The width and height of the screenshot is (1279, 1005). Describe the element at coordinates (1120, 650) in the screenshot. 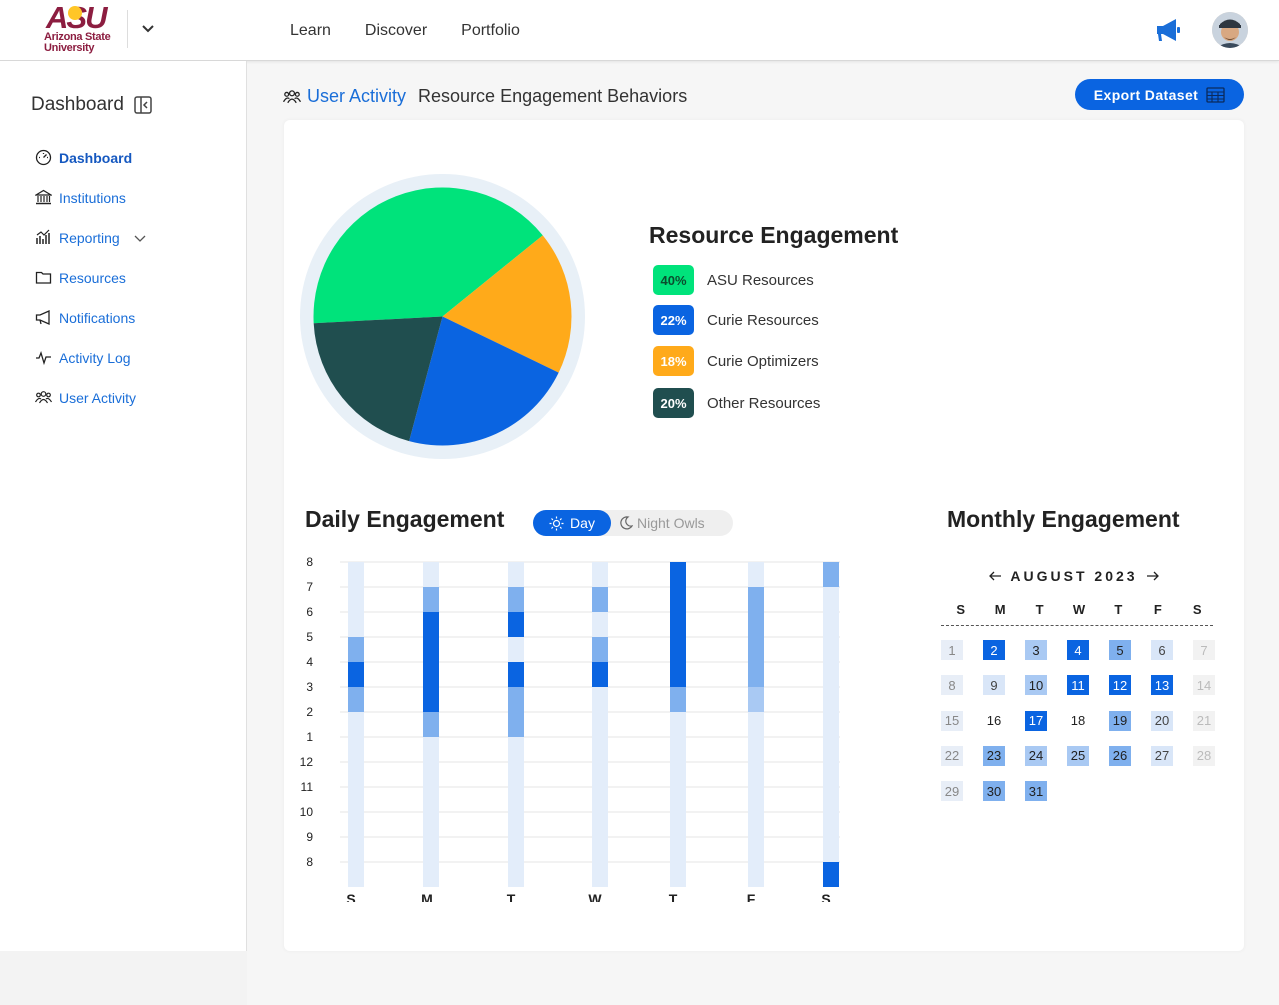

I see `calendar-day: 5` at that location.